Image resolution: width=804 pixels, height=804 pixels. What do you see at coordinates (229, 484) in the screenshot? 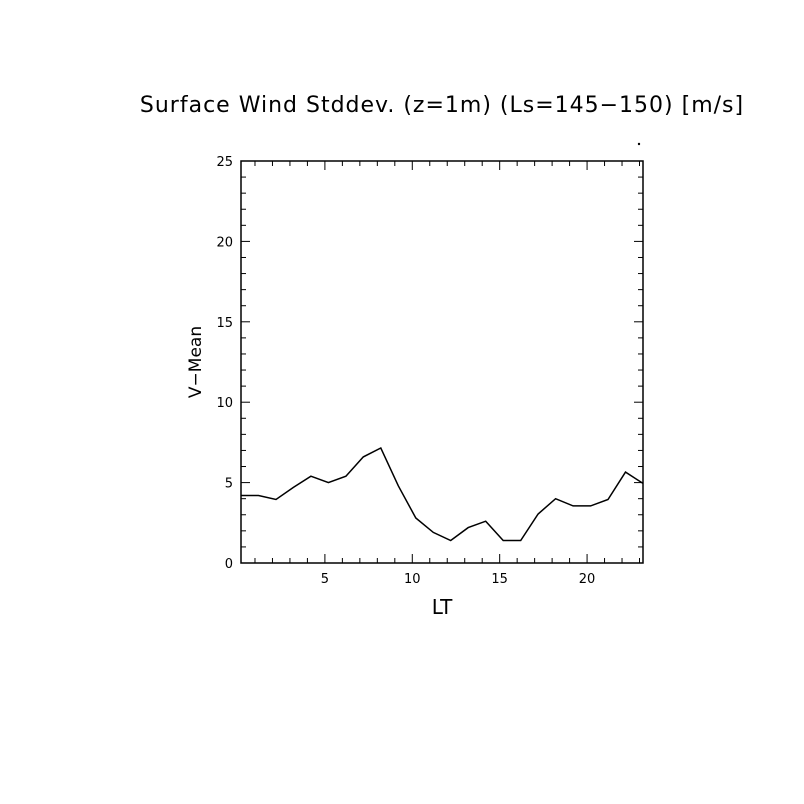
I see `y-tick-label: 5` at bounding box center [229, 484].